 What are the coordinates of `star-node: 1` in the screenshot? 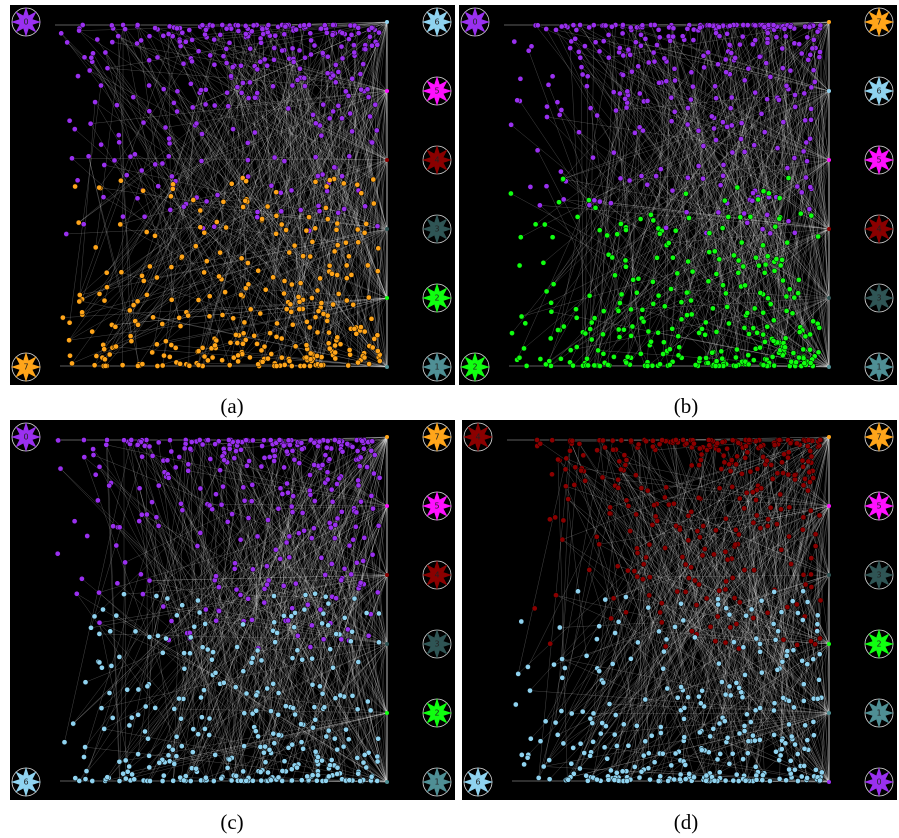 It's located at (437, 782).